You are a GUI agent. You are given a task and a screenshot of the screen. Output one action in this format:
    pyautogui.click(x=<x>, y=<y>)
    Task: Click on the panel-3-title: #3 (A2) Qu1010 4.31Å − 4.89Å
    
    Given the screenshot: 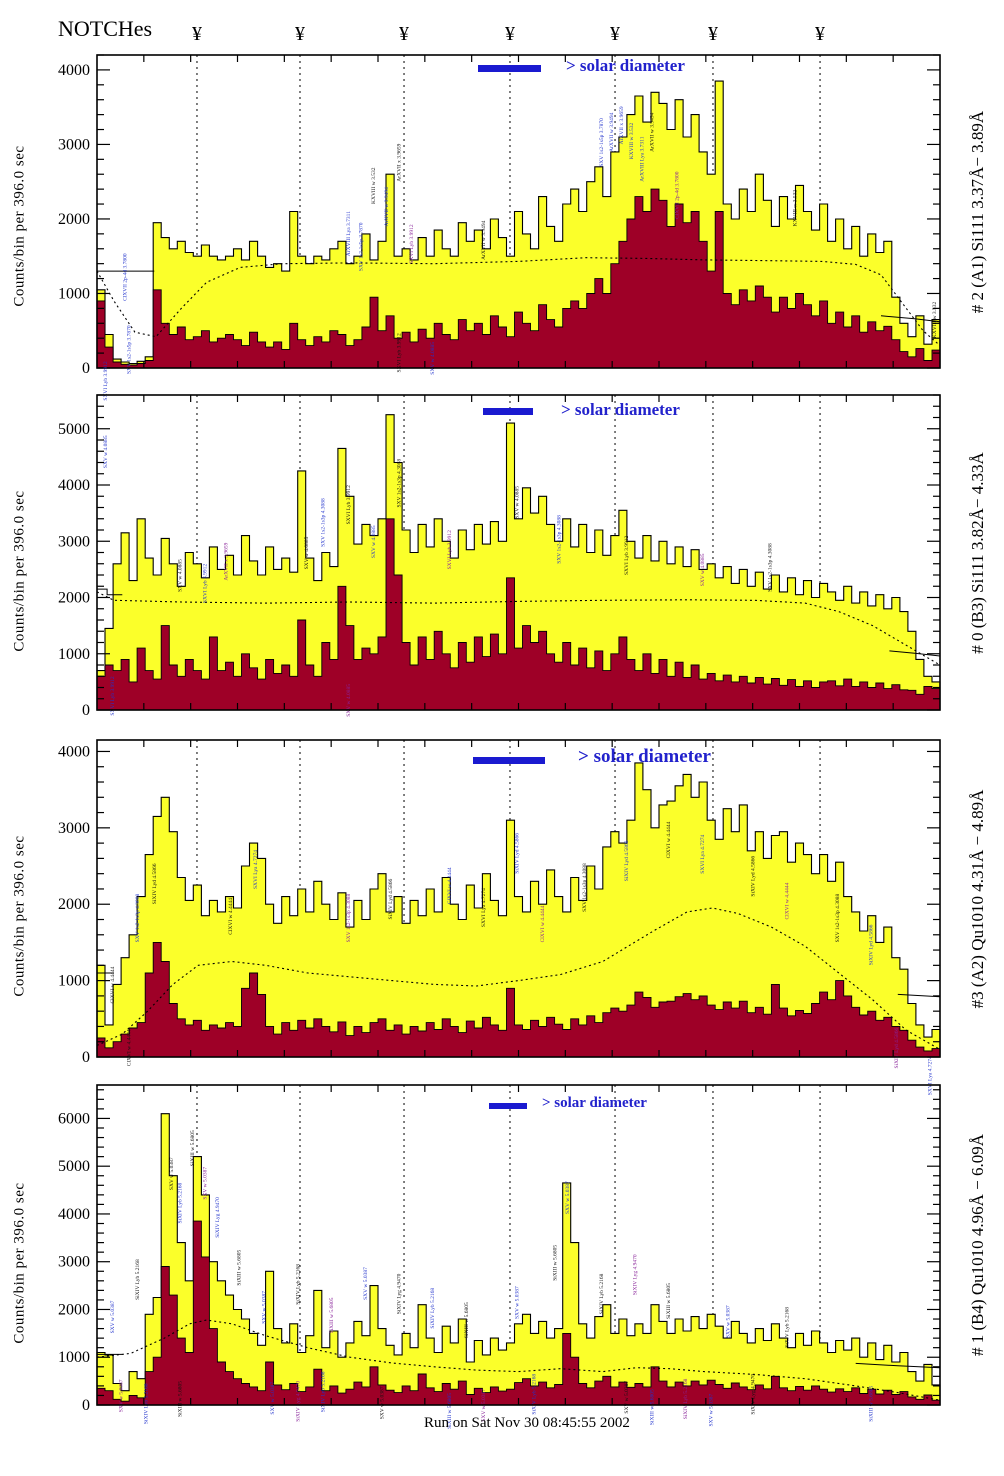 What is the action you would take?
    pyautogui.click(x=977, y=899)
    